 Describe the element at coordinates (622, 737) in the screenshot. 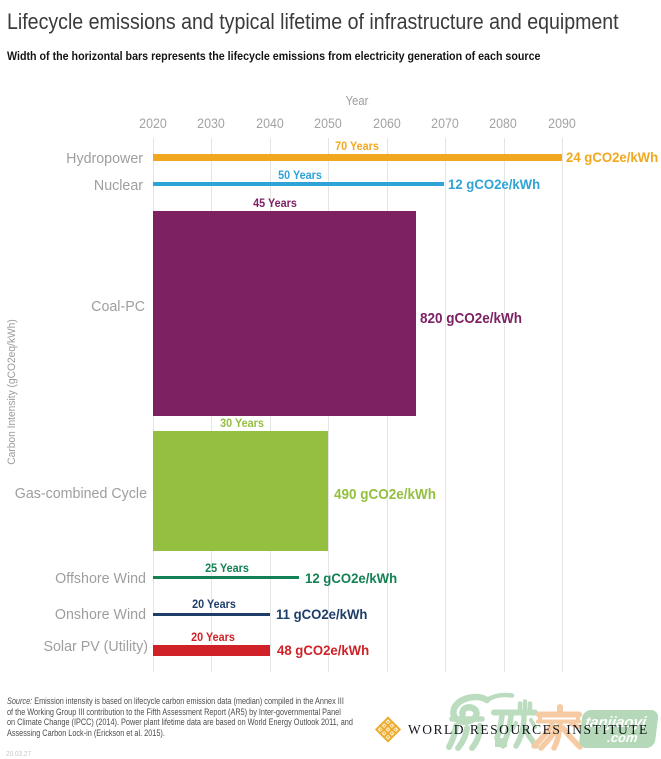

I see `svg-text: .com` at that location.